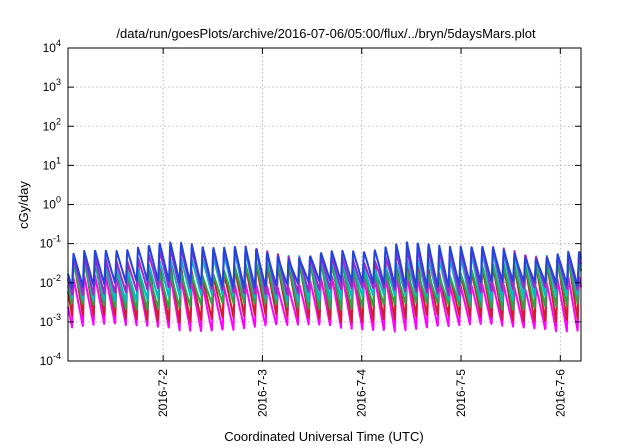 This screenshot has width=640, height=448. I want to click on y-tick-label: 10¹, so click(52, 163).